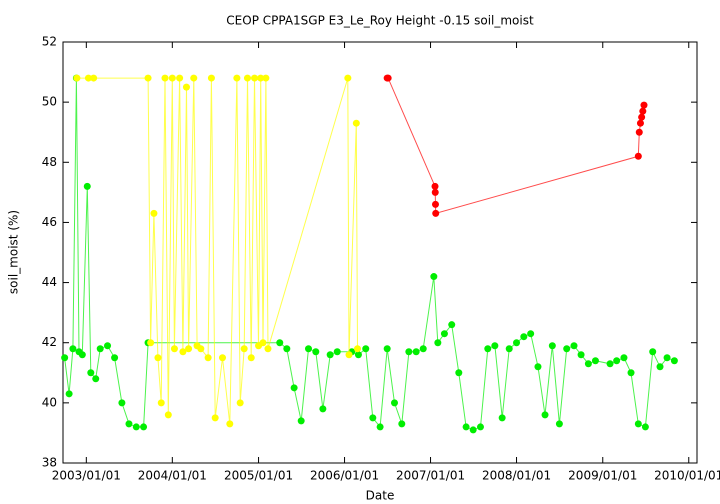  What do you see at coordinates (49, 402) in the screenshot?
I see `y-tick-label: 40` at bounding box center [49, 402].